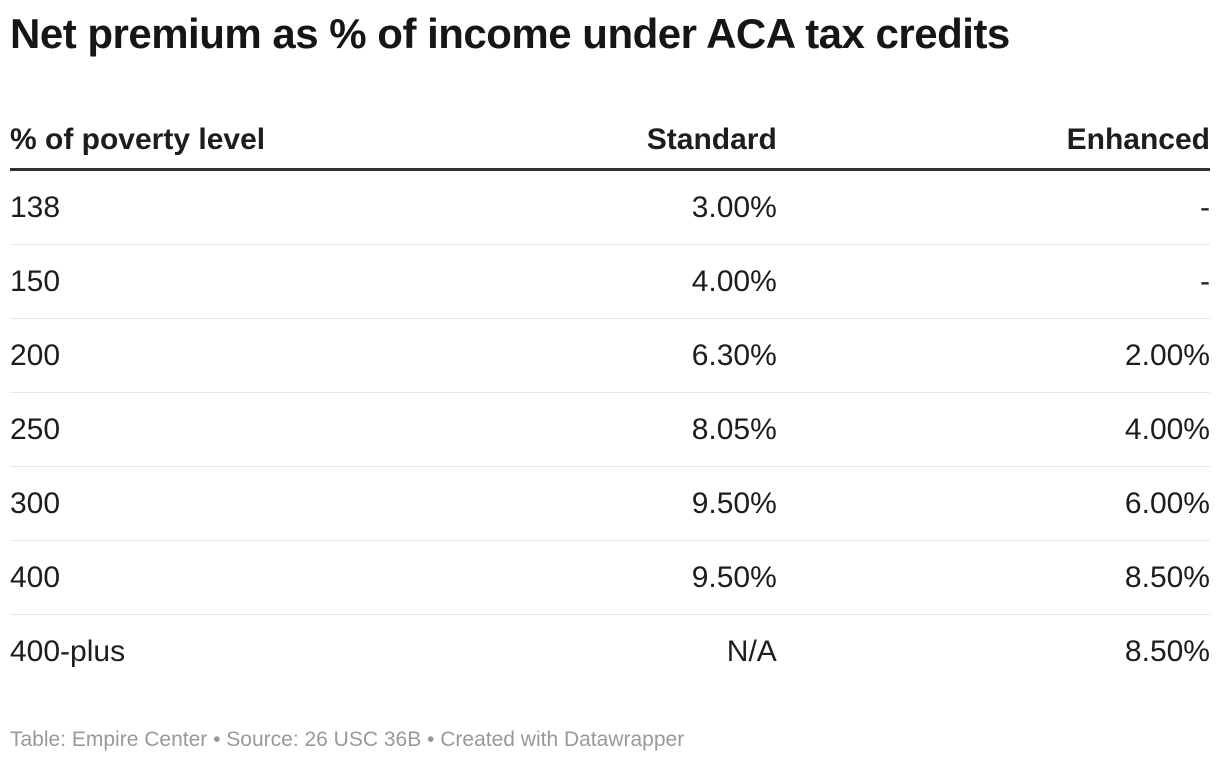  Describe the element at coordinates (180, 503) in the screenshot. I see `cell-poverty-level: 300` at that location.